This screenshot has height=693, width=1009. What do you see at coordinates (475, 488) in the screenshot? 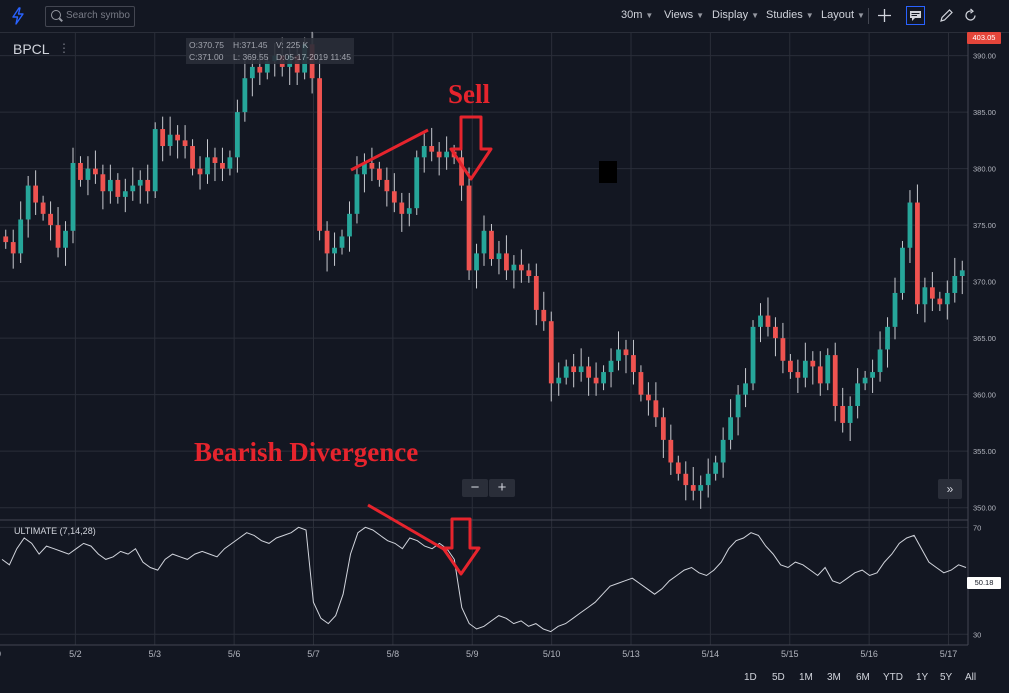
I see `zoom-out-button: −` at bounding box center [475, 488].